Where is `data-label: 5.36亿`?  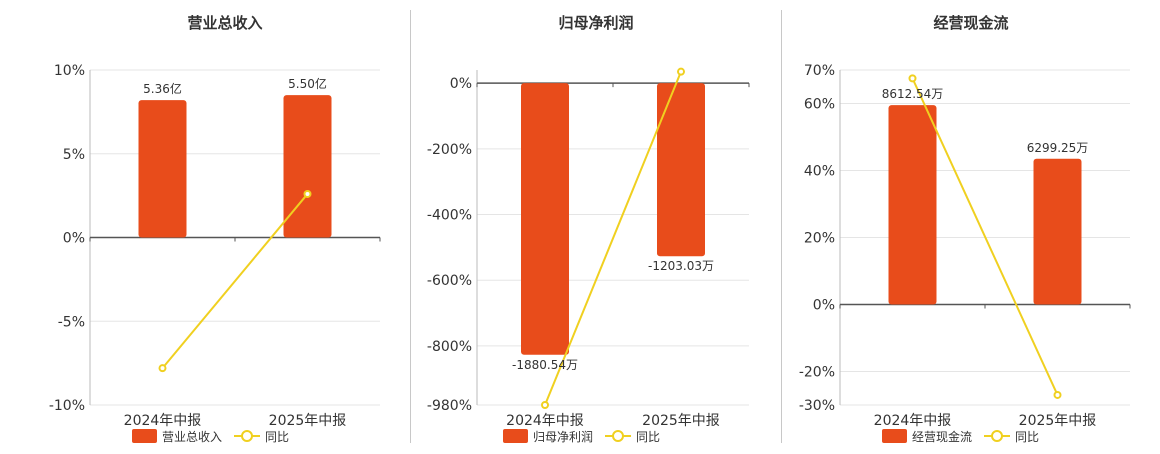
data-label: 5.36亿 is located at coordinates (162, 88).